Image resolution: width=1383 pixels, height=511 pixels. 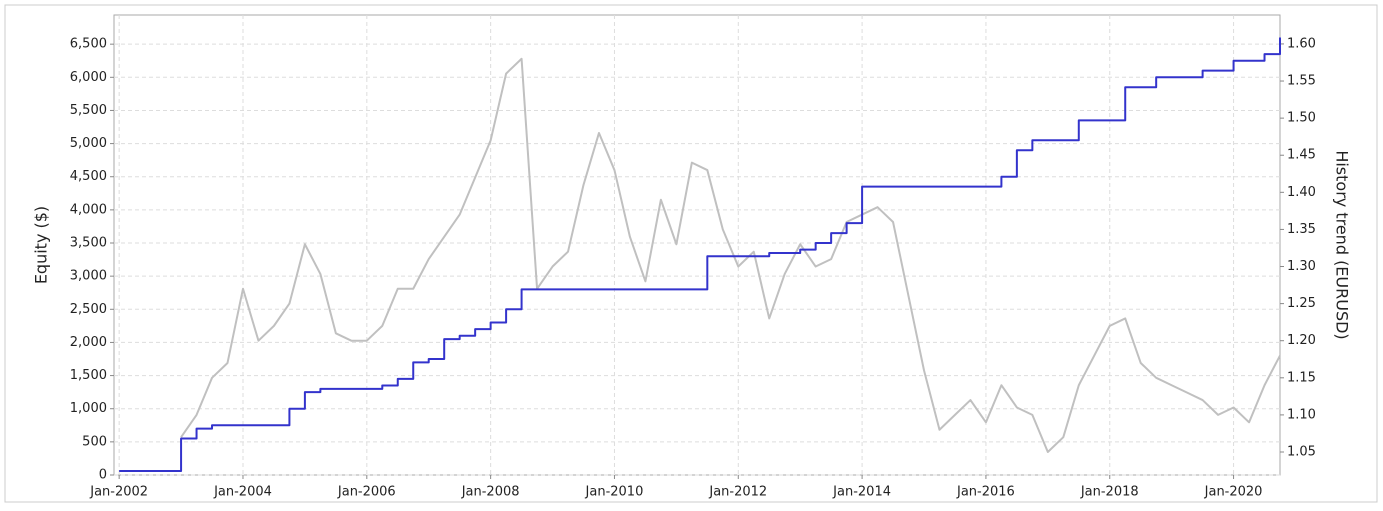 I want to click on y2-tick-label: 1.40, so click(x=1301, y=192).